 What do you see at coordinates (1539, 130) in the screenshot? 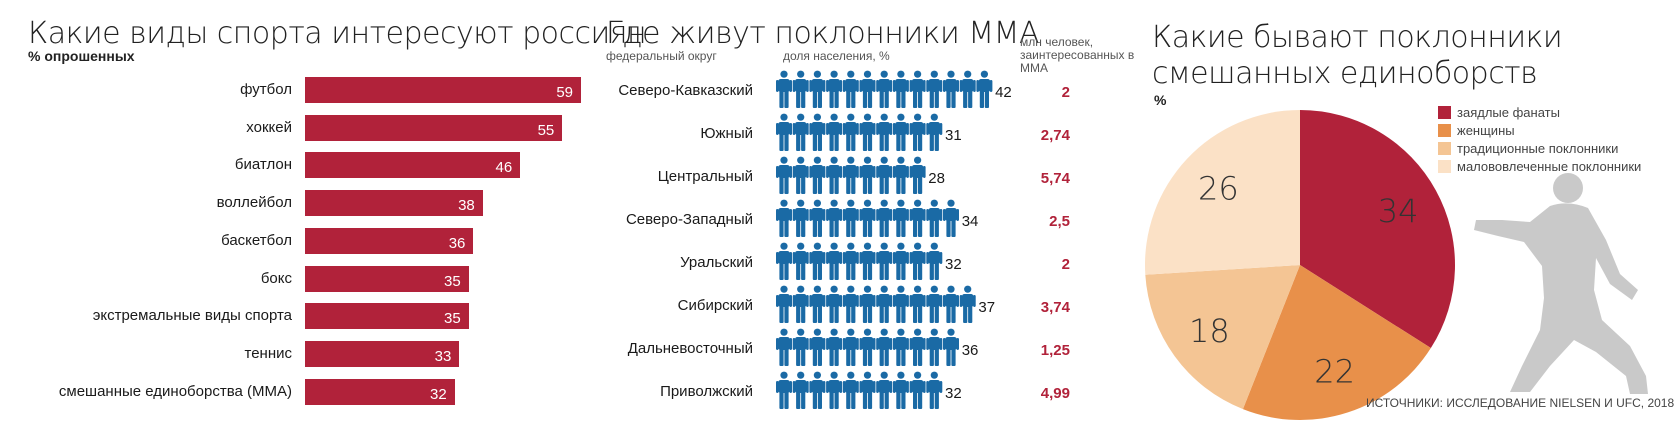
I see `legend-item: женщины` at bounding box center [1539, 130].